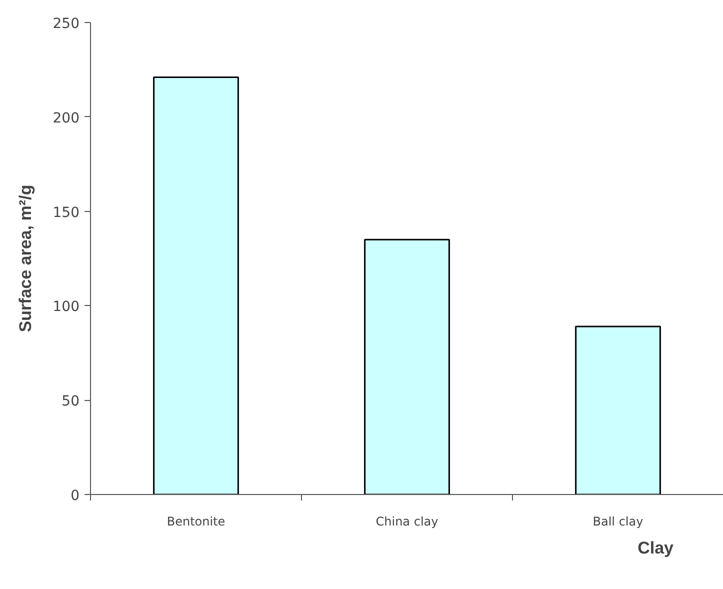 This screenshot has height=589, width=723. What do you see at coordinates (656, 548) in the screenshot?
I see `x-axis-title: Clay` at bounding box center [656, 548].